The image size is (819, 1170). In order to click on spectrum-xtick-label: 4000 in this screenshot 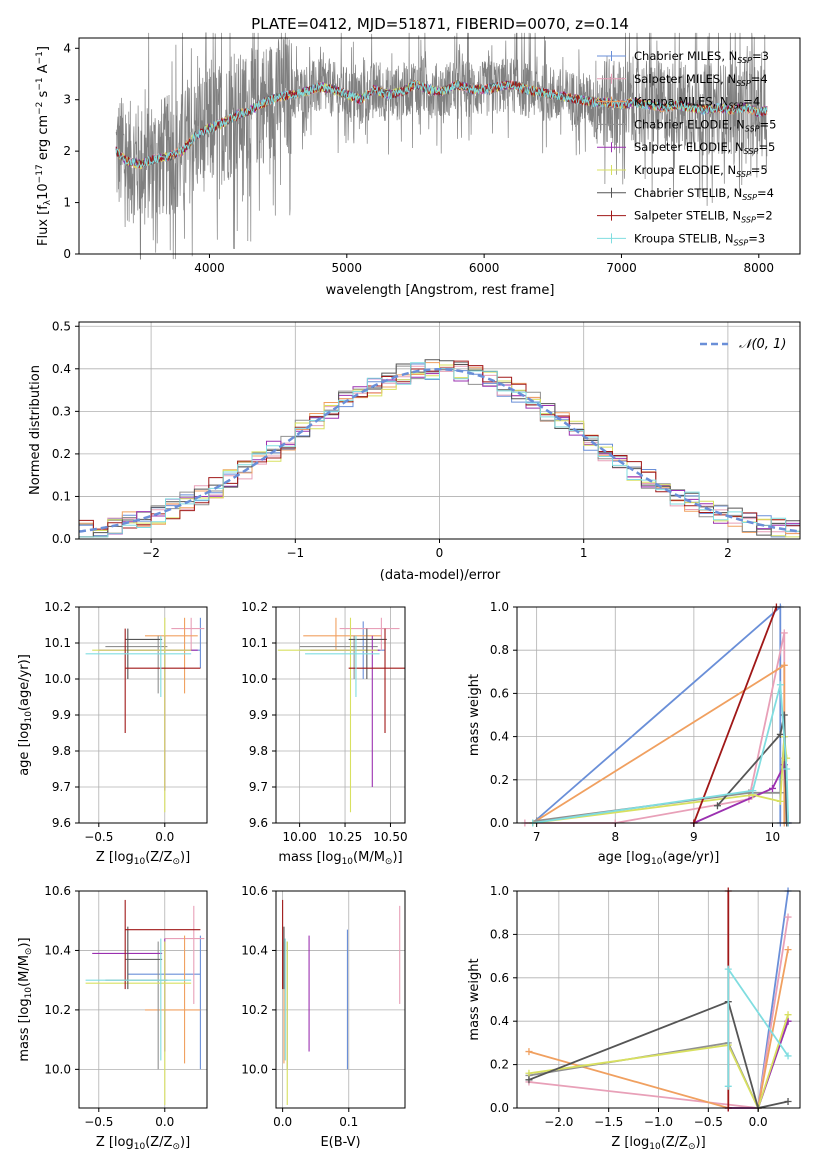, I will do `click(209, 268)`.